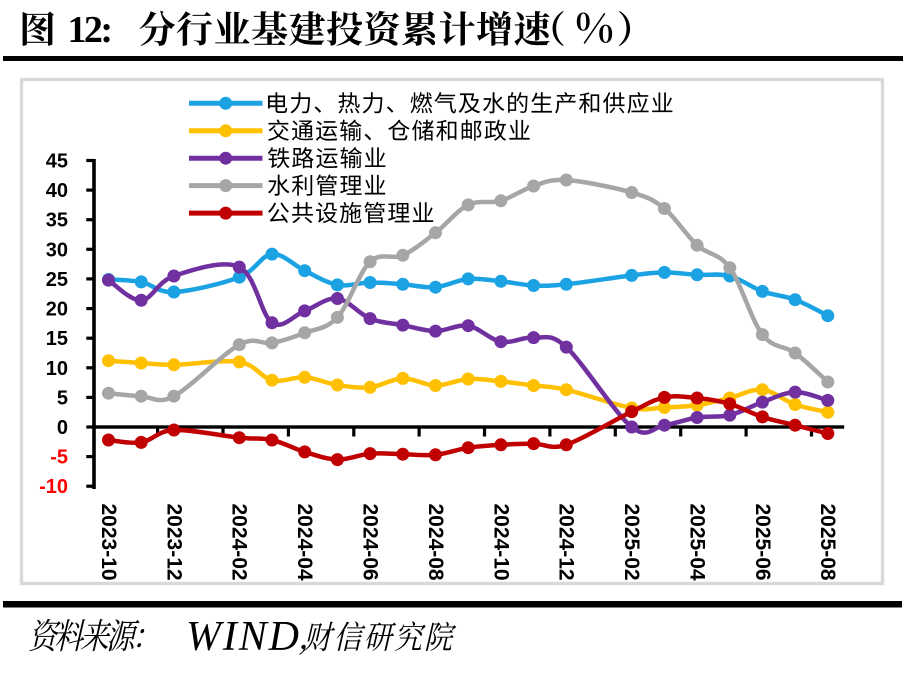 The width and height of the screenshot is (912, 674). I want to click on svg-text: 15, so click(57, 339).